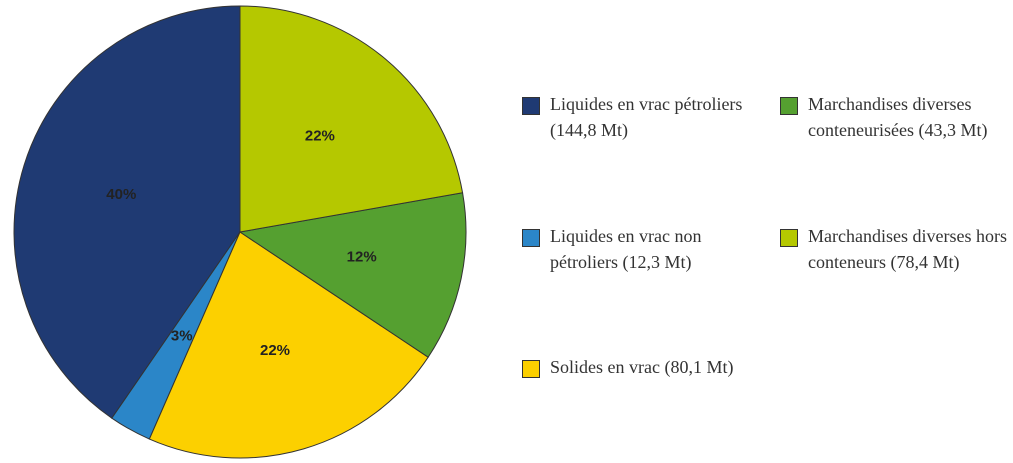  What do you see at coordinates (362, 256) in the screenshot?
I see `slice-label: 12%` at bounding box center [362, 256].